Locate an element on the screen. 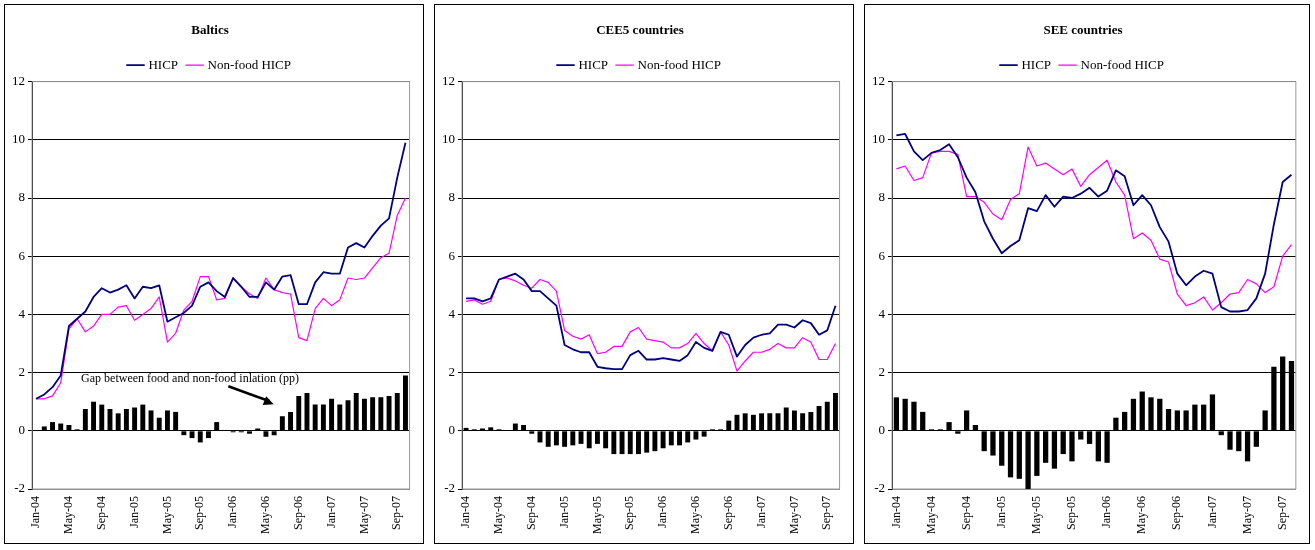  annotation: Gap between food and non-food inlation (pp) is located at coordinates (190, 378).